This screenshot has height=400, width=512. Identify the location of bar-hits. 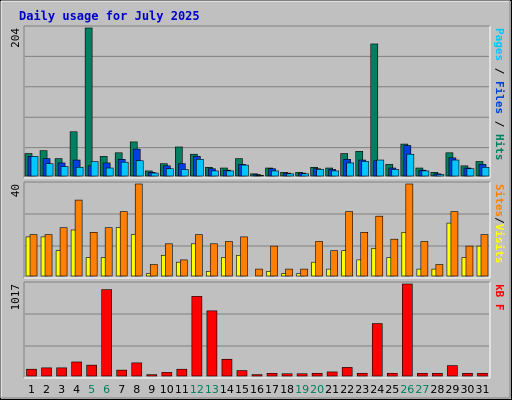
(88, 102).